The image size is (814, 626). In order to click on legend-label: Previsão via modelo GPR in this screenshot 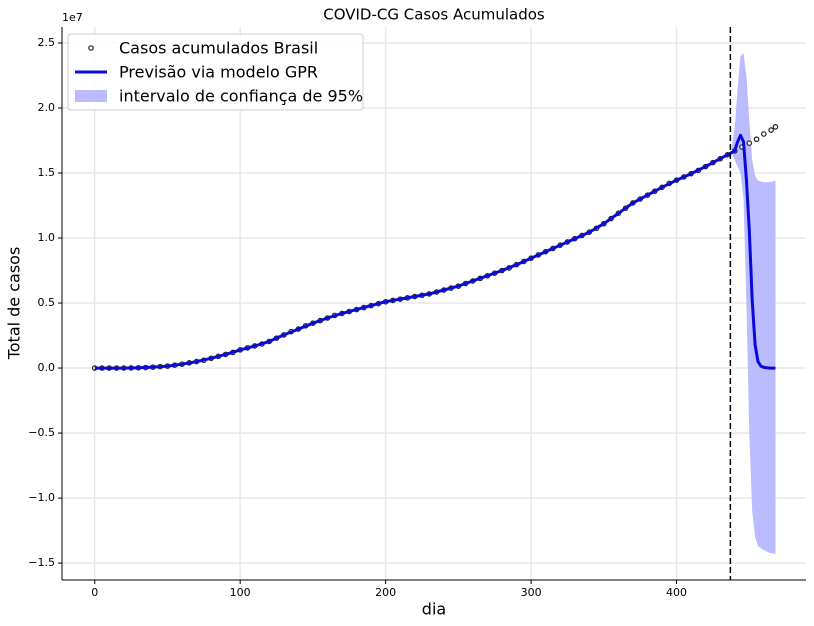, I will do `click(218, 72)`.